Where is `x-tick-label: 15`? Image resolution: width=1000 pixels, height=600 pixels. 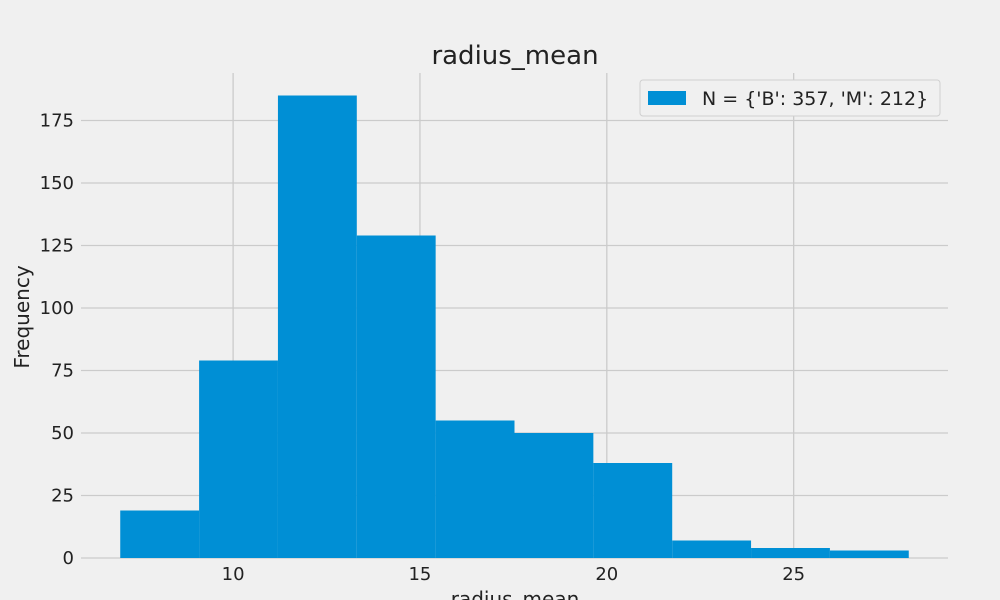
x-tick-label: 15 is located at coordinates (419, 574).